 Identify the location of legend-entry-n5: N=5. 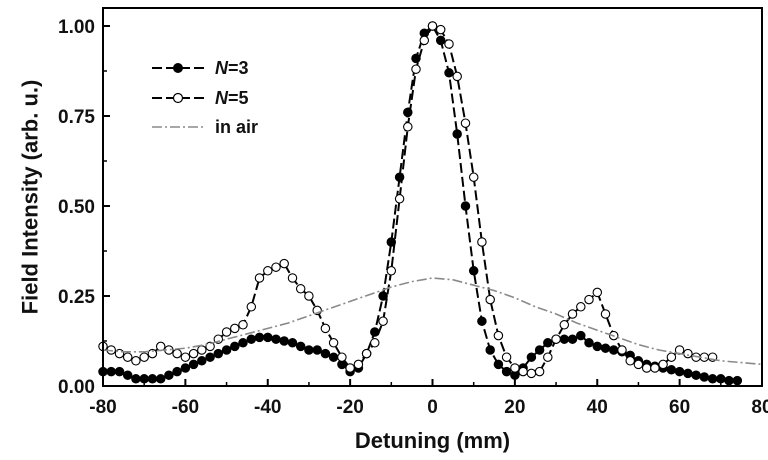
(200, 98).